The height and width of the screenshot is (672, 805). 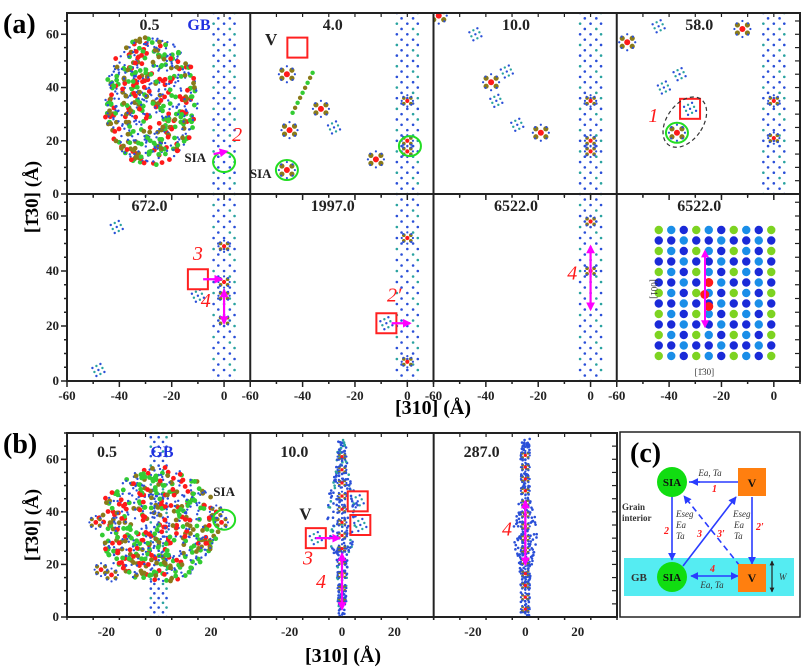 I want to click on node-sia-gb-label: SIA, so click(x=672, y=578).